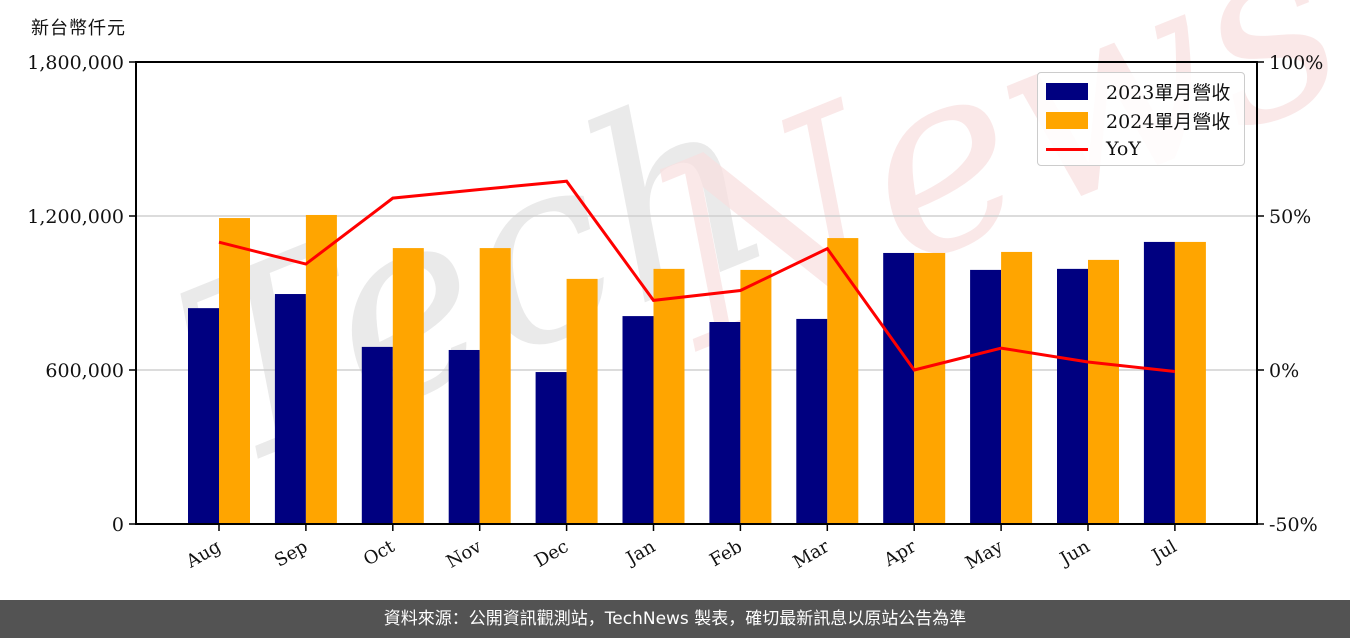  What do you see at coordinates (1168, 121) in the screenshot?
I see `legend-label-2024: 2024單月營收` at bounding box center [1168, 121].